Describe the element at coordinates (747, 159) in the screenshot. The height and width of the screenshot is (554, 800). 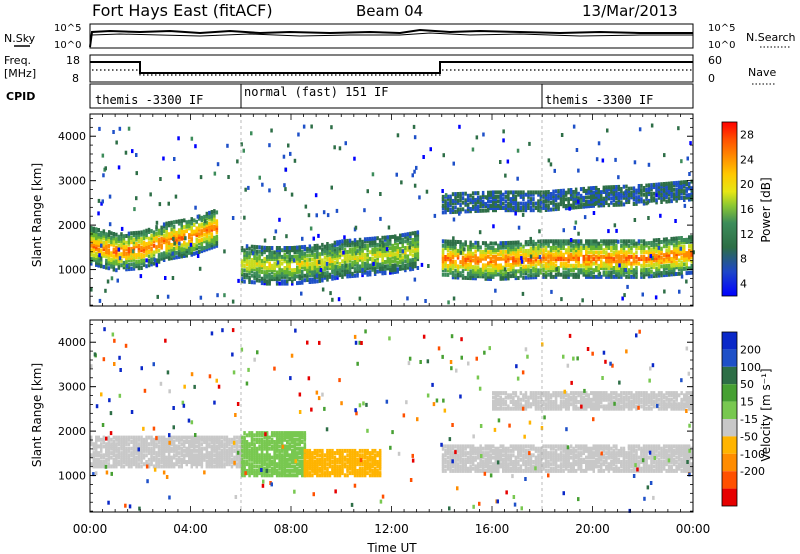
I see `power-colorbar-tick: 24` at that location.